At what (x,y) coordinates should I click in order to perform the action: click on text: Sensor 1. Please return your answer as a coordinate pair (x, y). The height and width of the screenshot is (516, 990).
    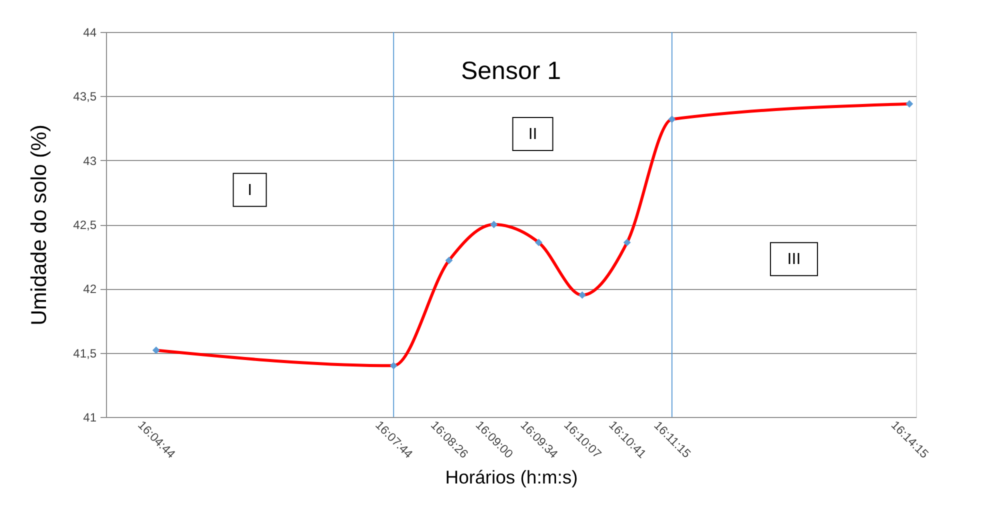
    Looking at the image, I should click on (511, 71).